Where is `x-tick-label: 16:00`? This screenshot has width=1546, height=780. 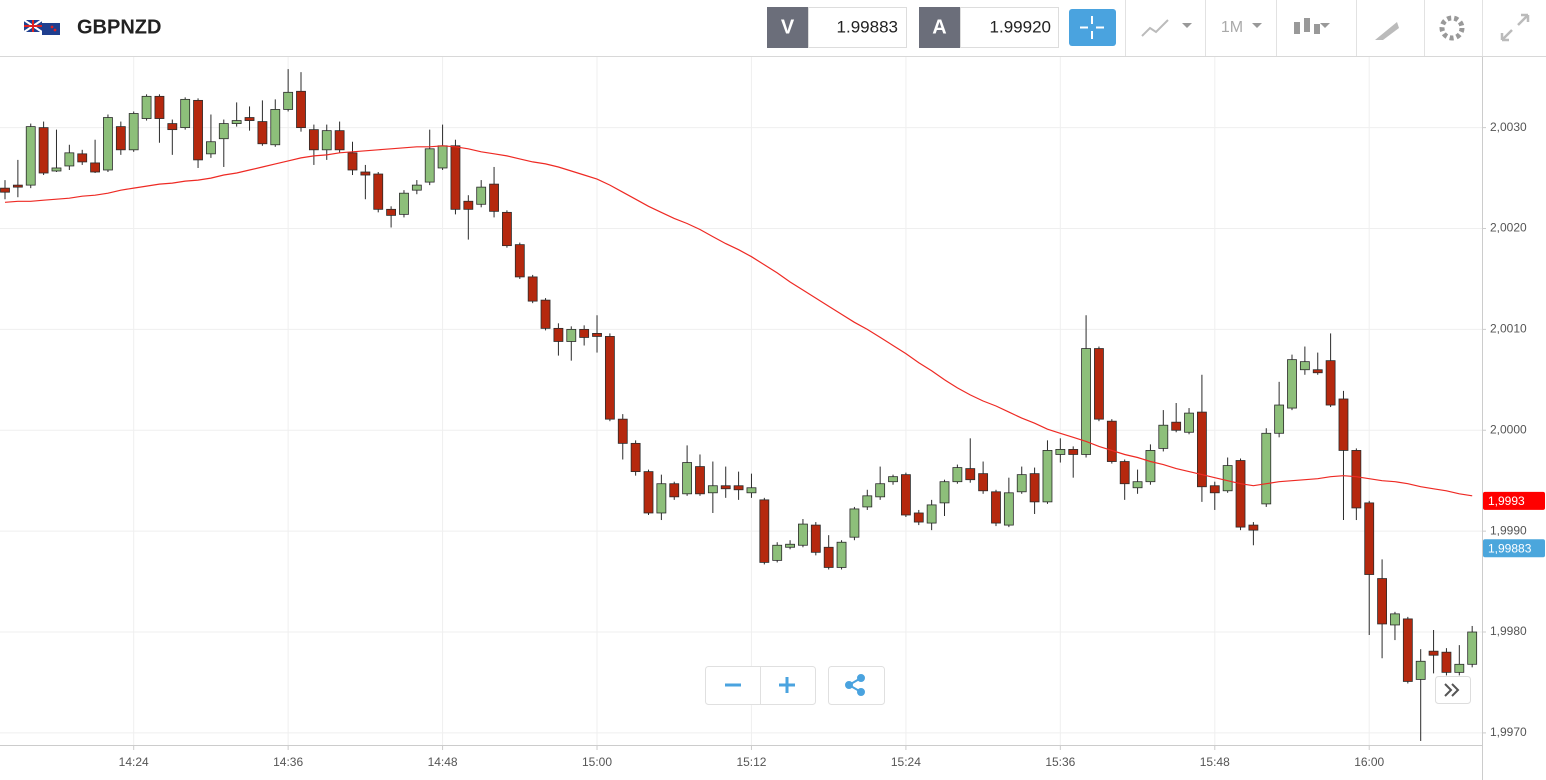 x-tick-label: 16:00 is located at coordinates (1369, 762).